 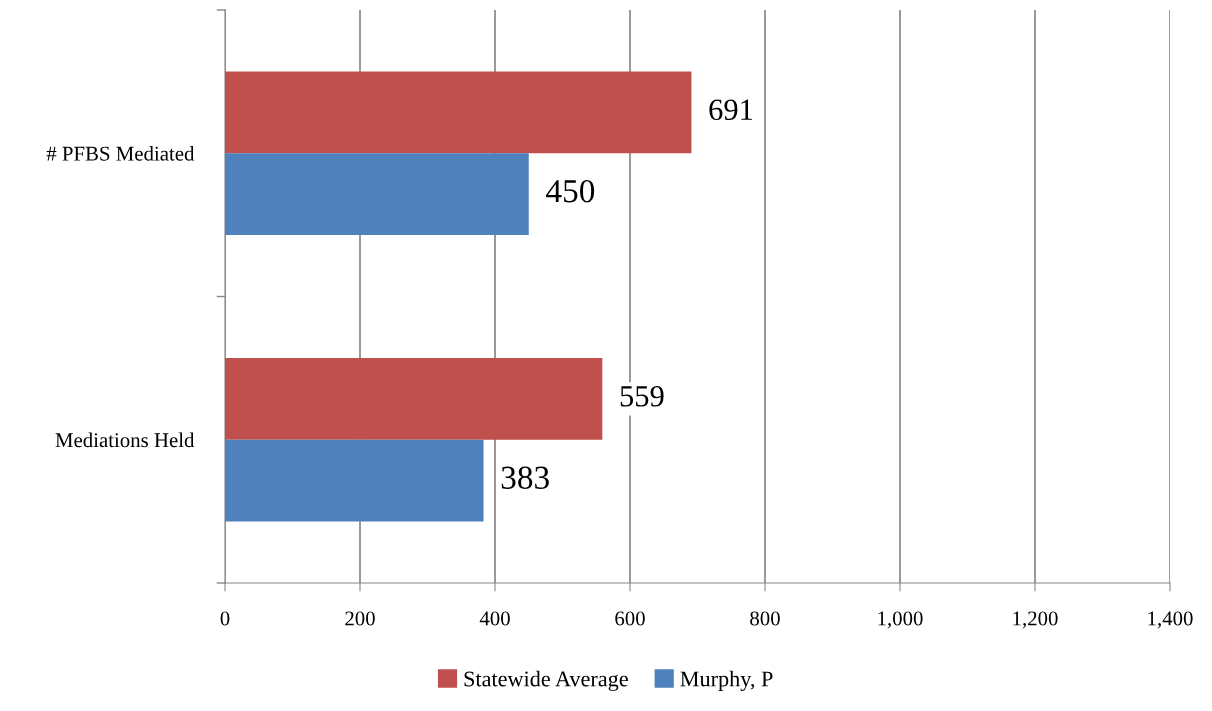 What do you see at coordinates (1035, 620) in the screenshot?
I see `x-tick-label: 1,200` at bounding box center [1035, 620].